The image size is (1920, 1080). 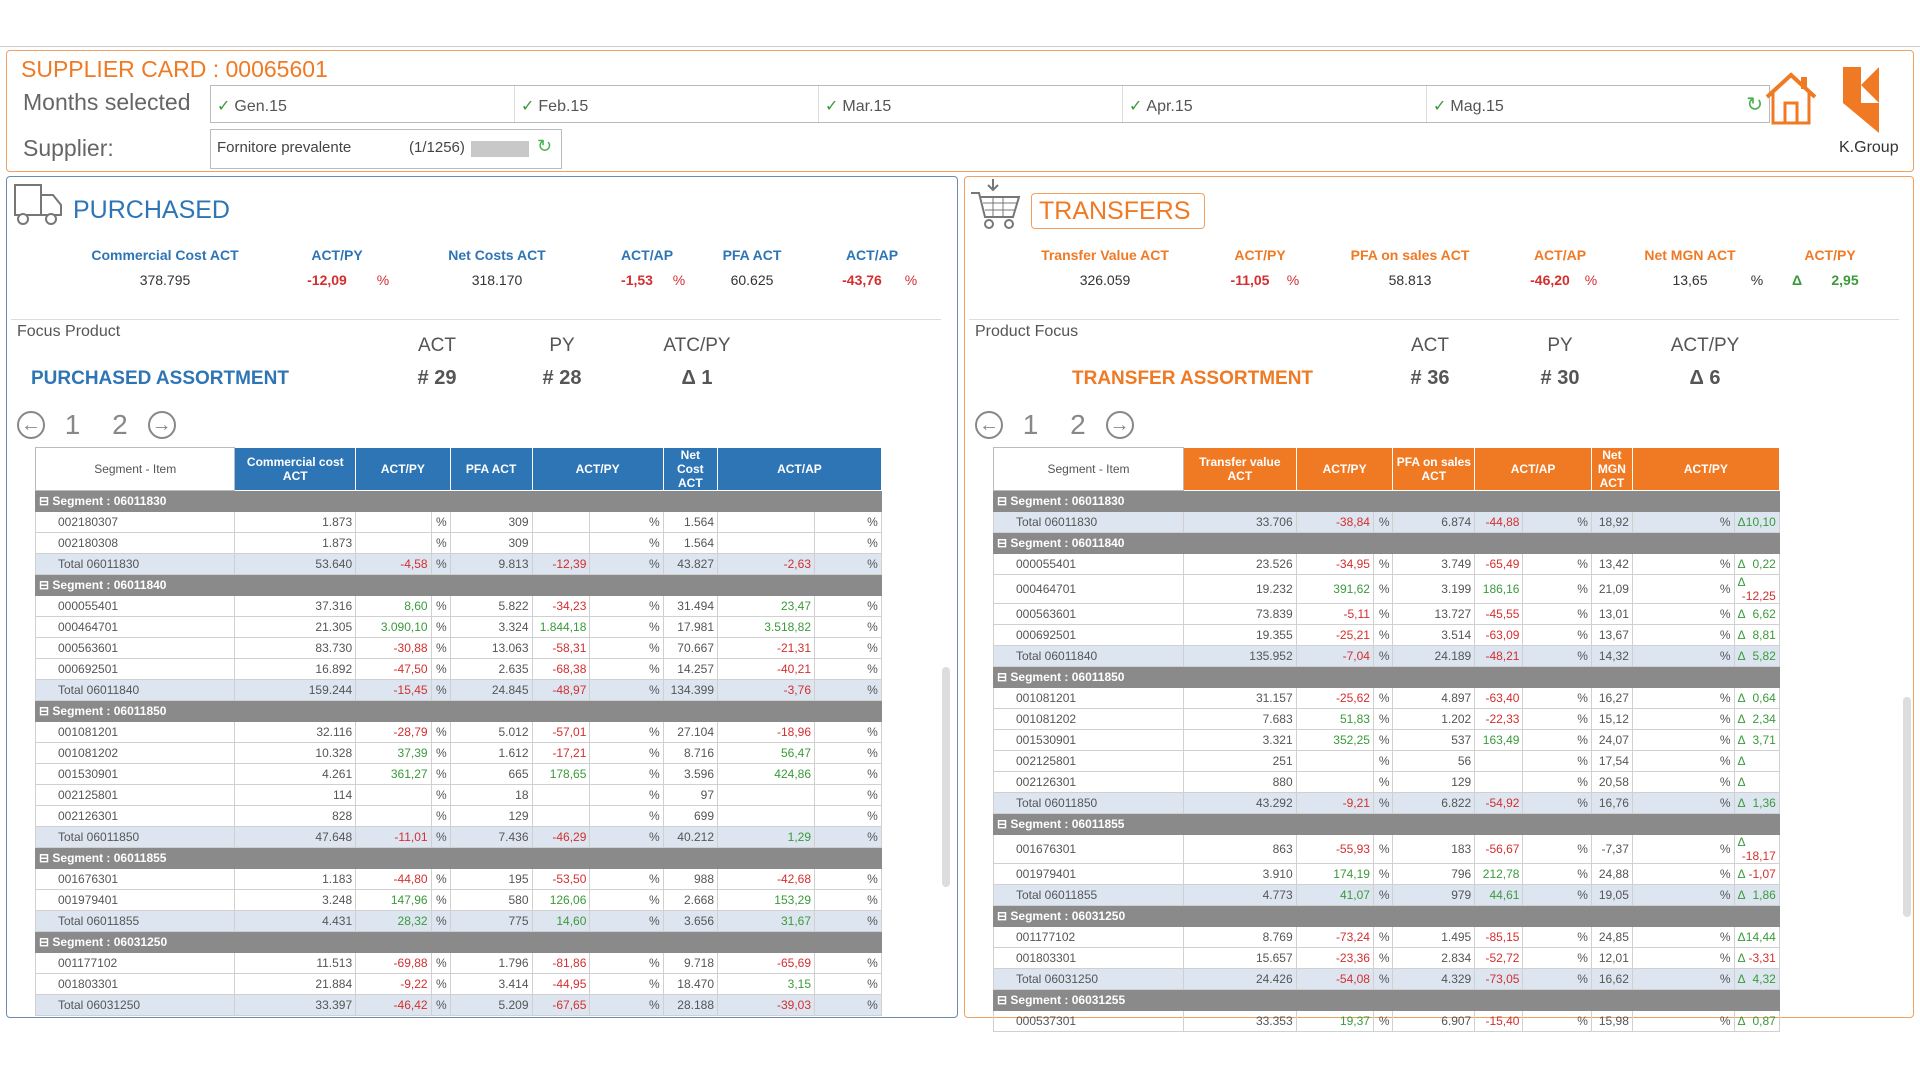 What do you see at coordinates (667, 104) in the screenshot?
I see `month-item: ✓ Feb.15` at bounding box center [667, 104].